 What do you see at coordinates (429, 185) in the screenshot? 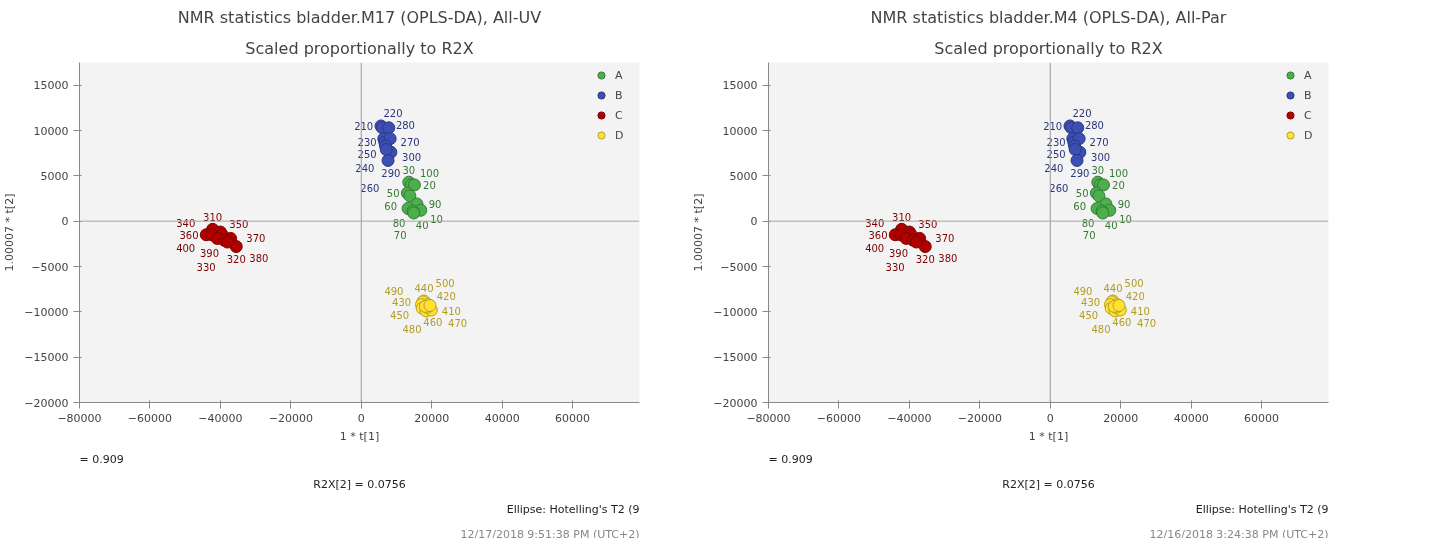
I see `annotation: 20` at bounding box center [429, 185].